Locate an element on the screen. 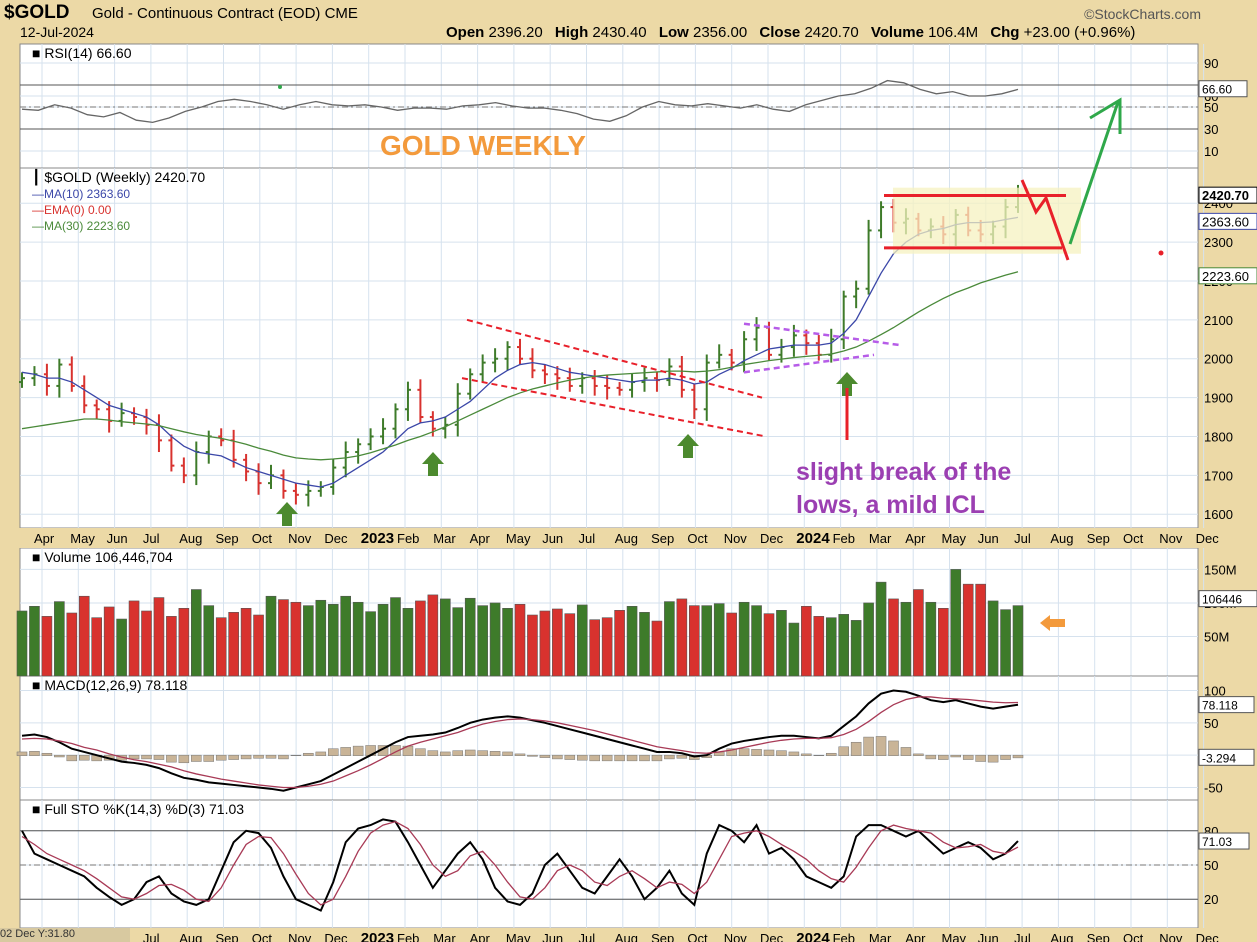 The width and height of the screenshot is (1257, 942). channel-upper-line is located at coordinates (614, 358).